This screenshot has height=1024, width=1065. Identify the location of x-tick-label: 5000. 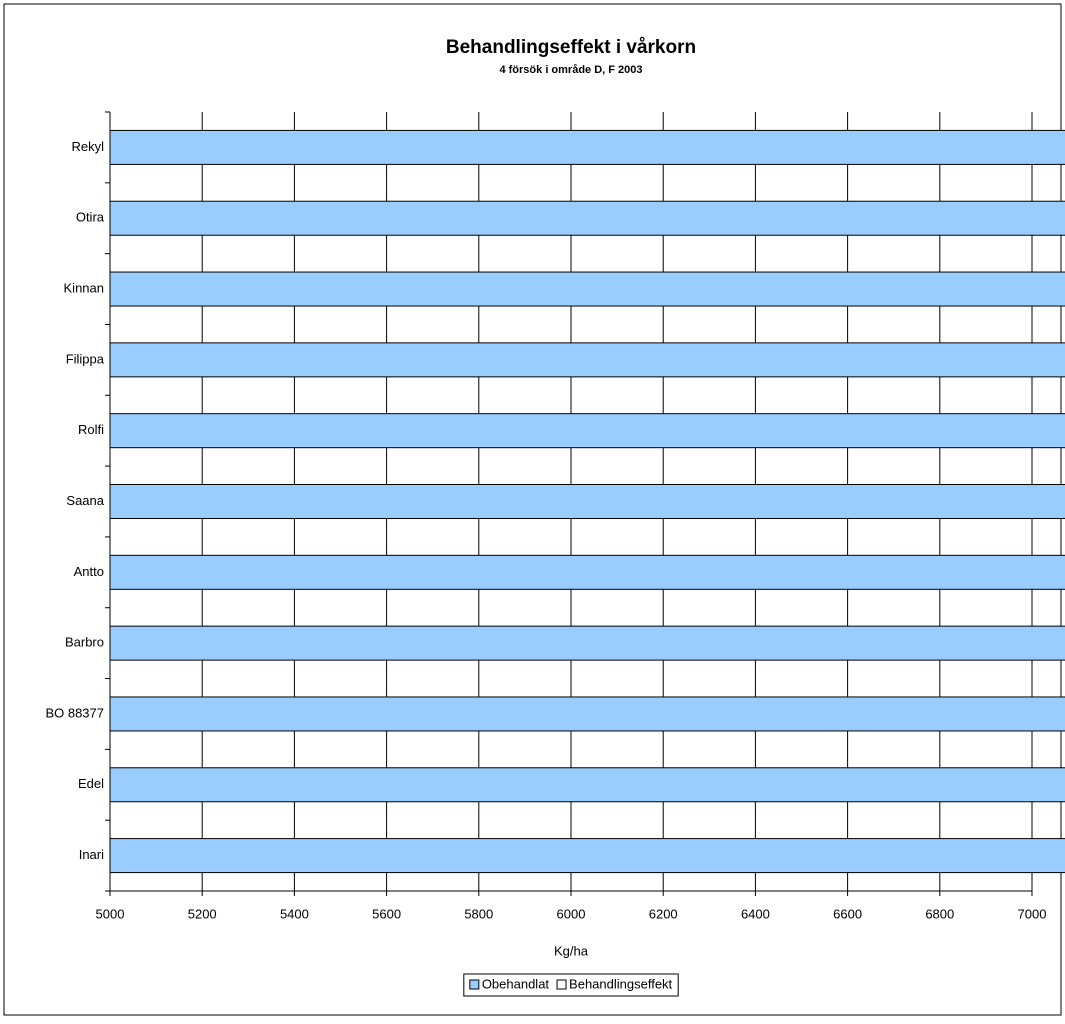
(110, 913).